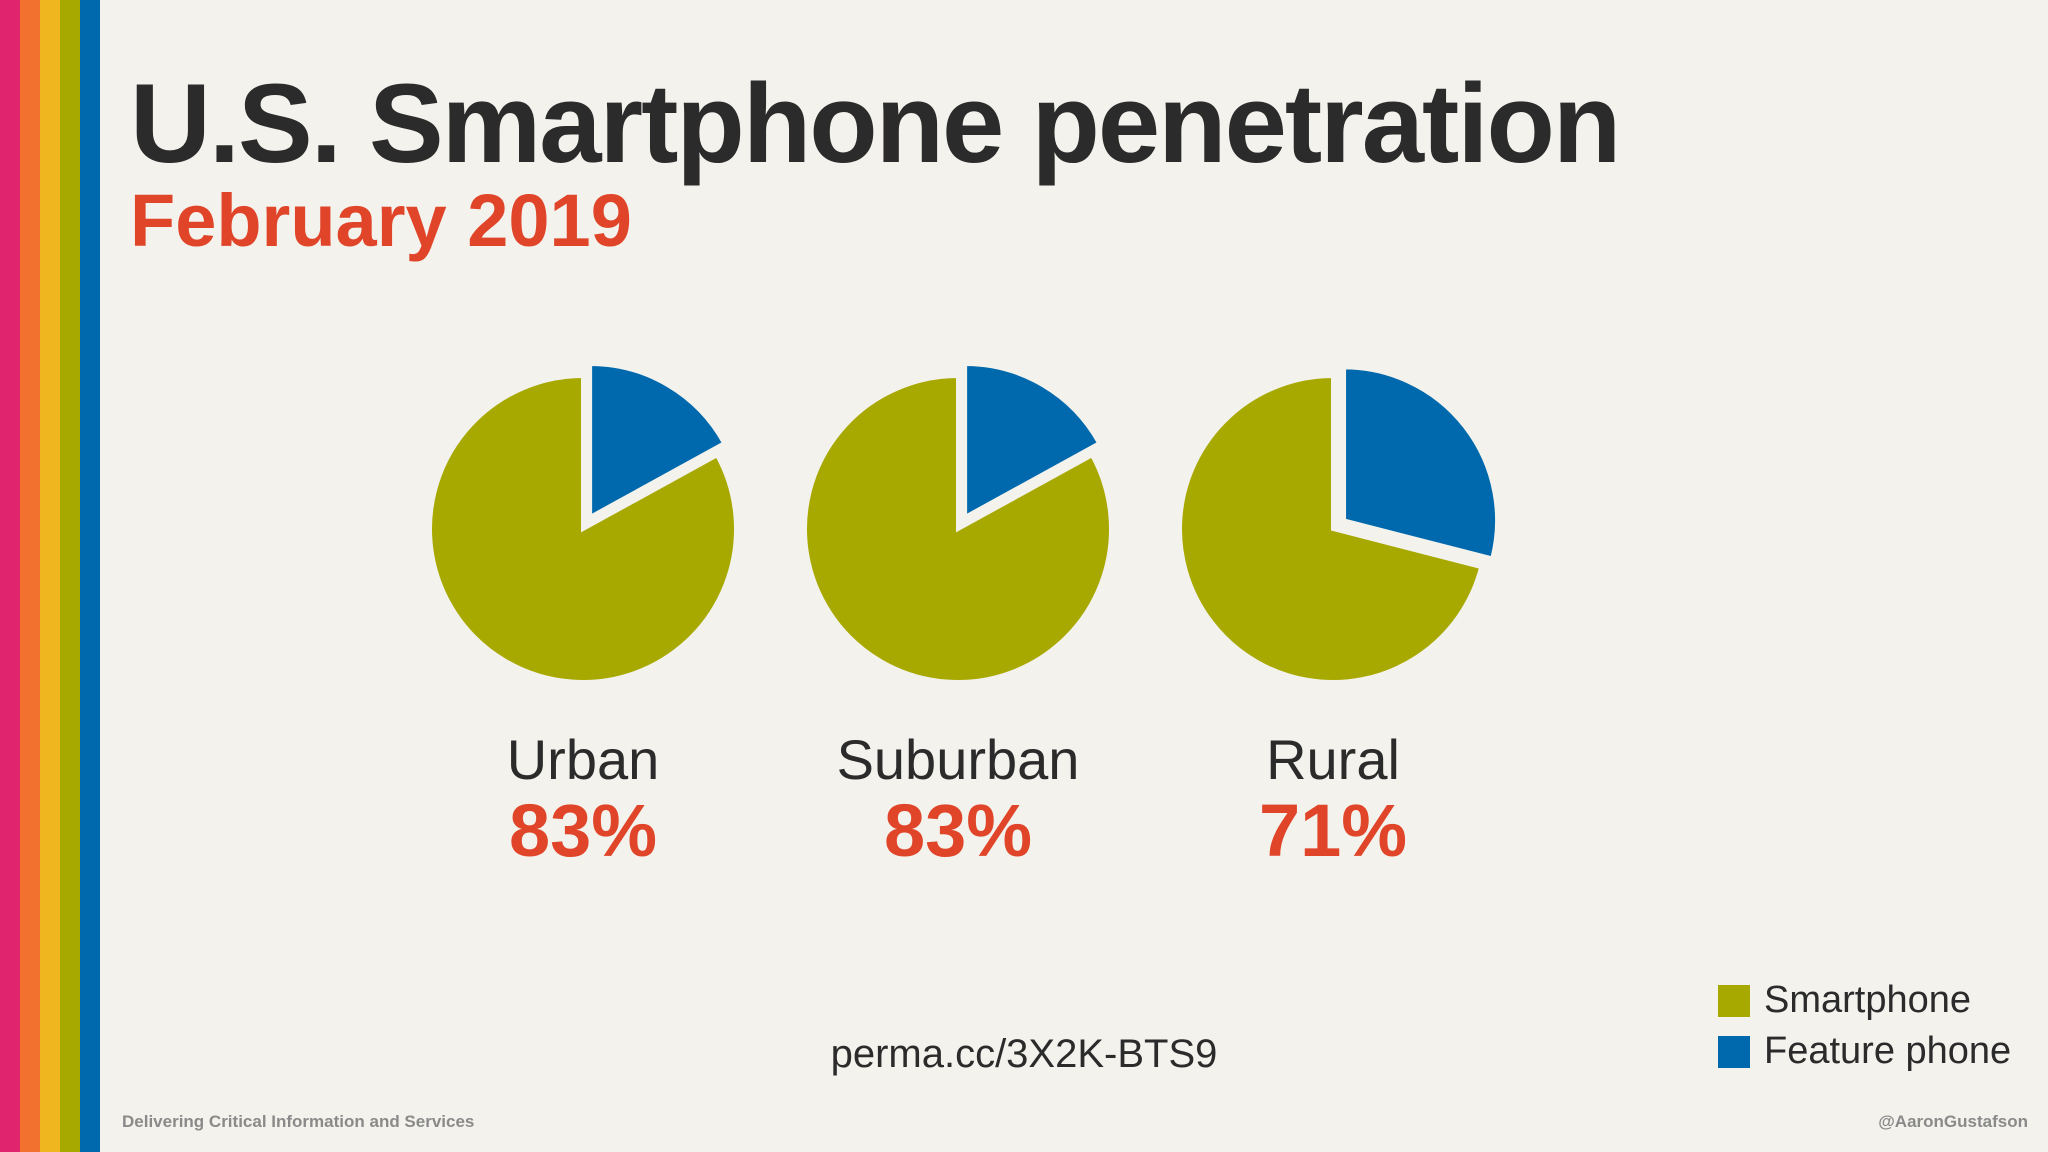 Image resolution: width=2048 pixels, height=1152 pixels. I want to click on legend-label-feature-phone: Feature phone, so click(1888, 1051).